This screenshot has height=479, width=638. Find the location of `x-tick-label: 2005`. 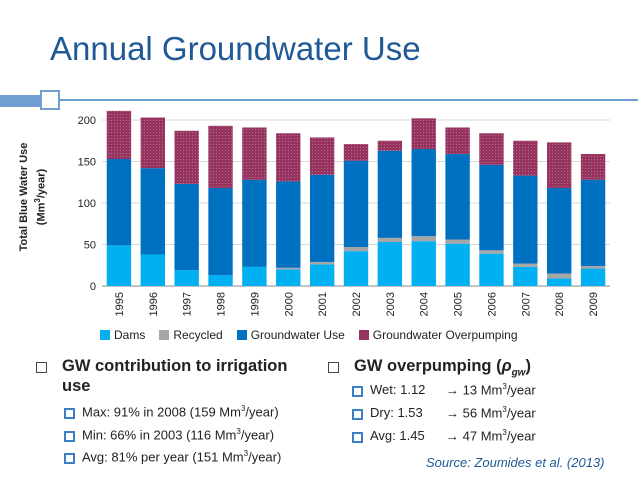

x-tick-label: 2005 is located at coordinates (459, 304).